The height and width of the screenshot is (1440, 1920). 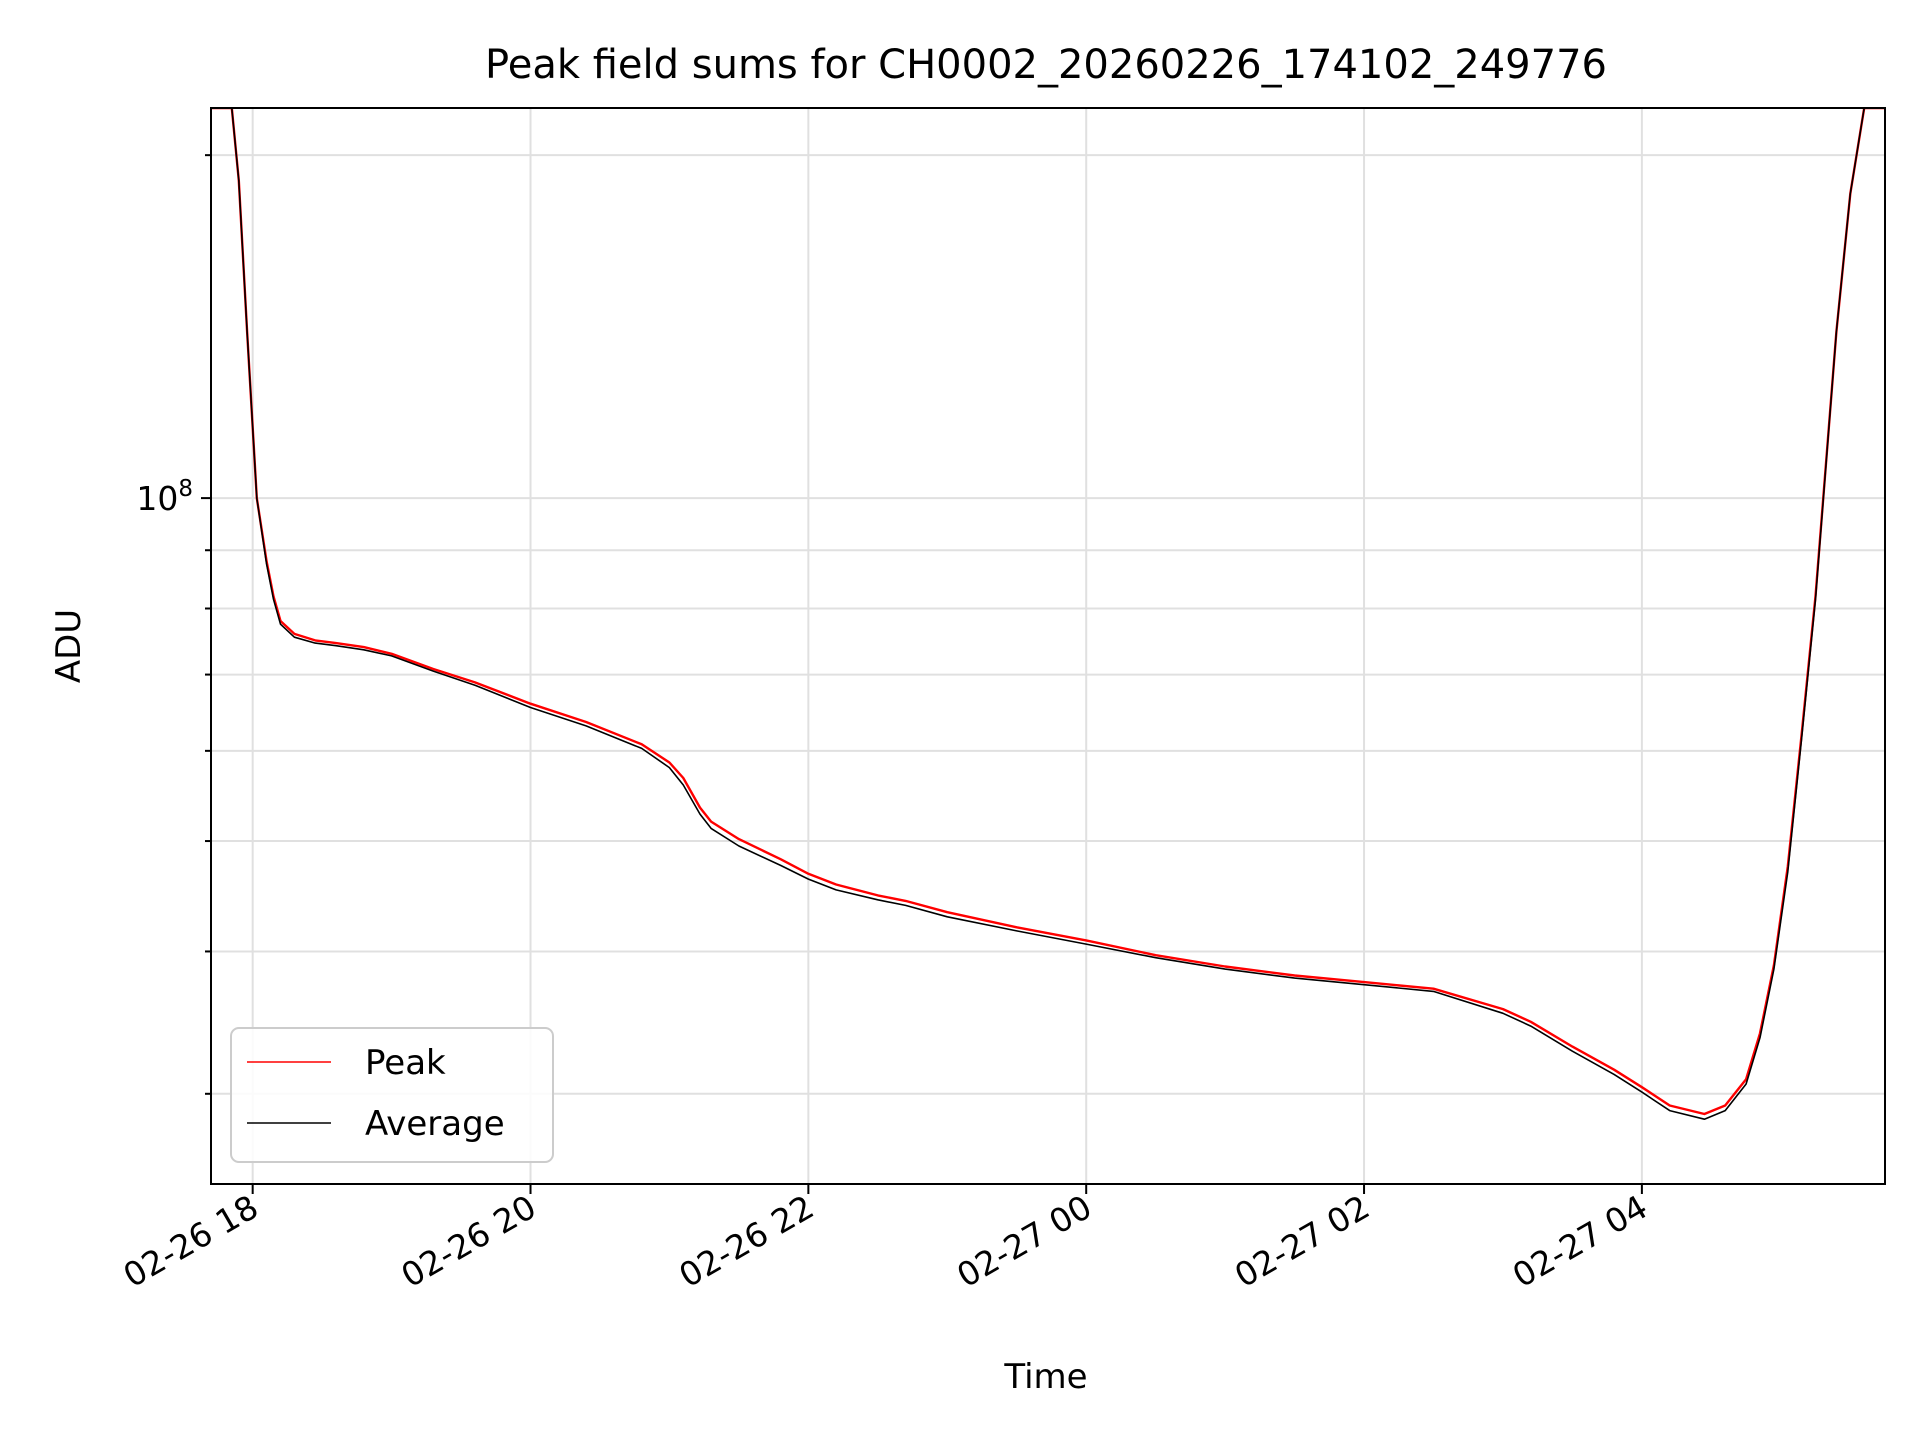 What do you see at coordinates (435, 1124) in the screenshot?
I see `legend-average-label: Average` at bounding box center [435, 1124].